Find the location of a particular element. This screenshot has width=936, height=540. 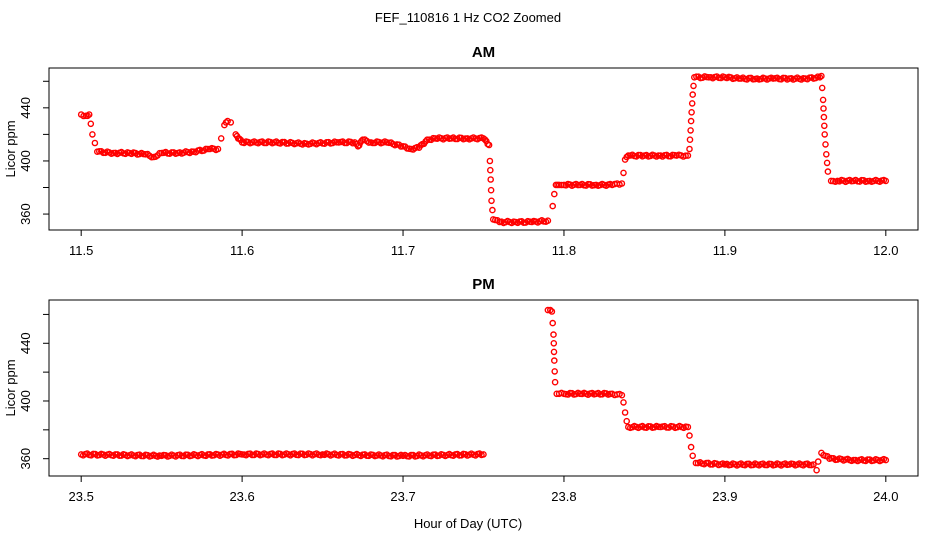

pm-x-tick-label: 23.5 is located at coordinates (81, 496).